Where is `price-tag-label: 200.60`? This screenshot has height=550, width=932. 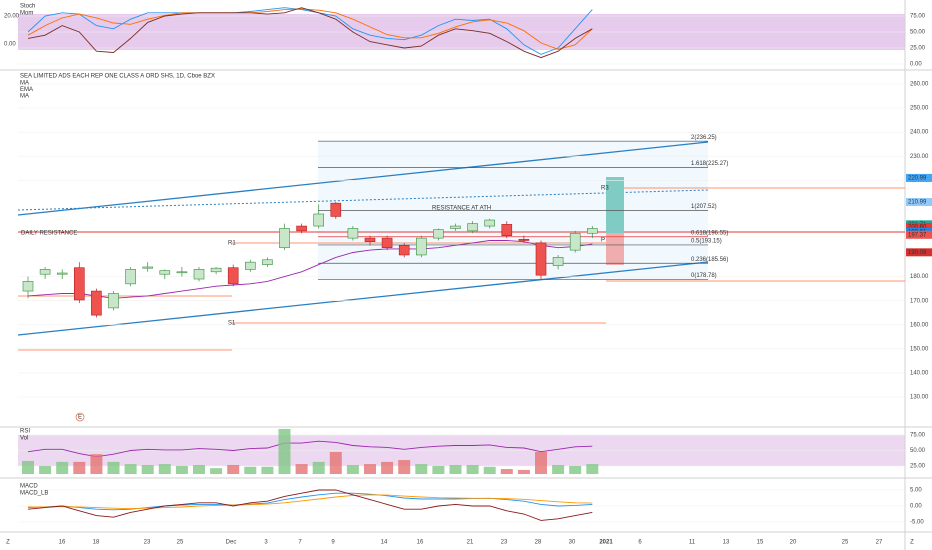
price-tag-label: 200.60 is located at coordinates (917, 228).